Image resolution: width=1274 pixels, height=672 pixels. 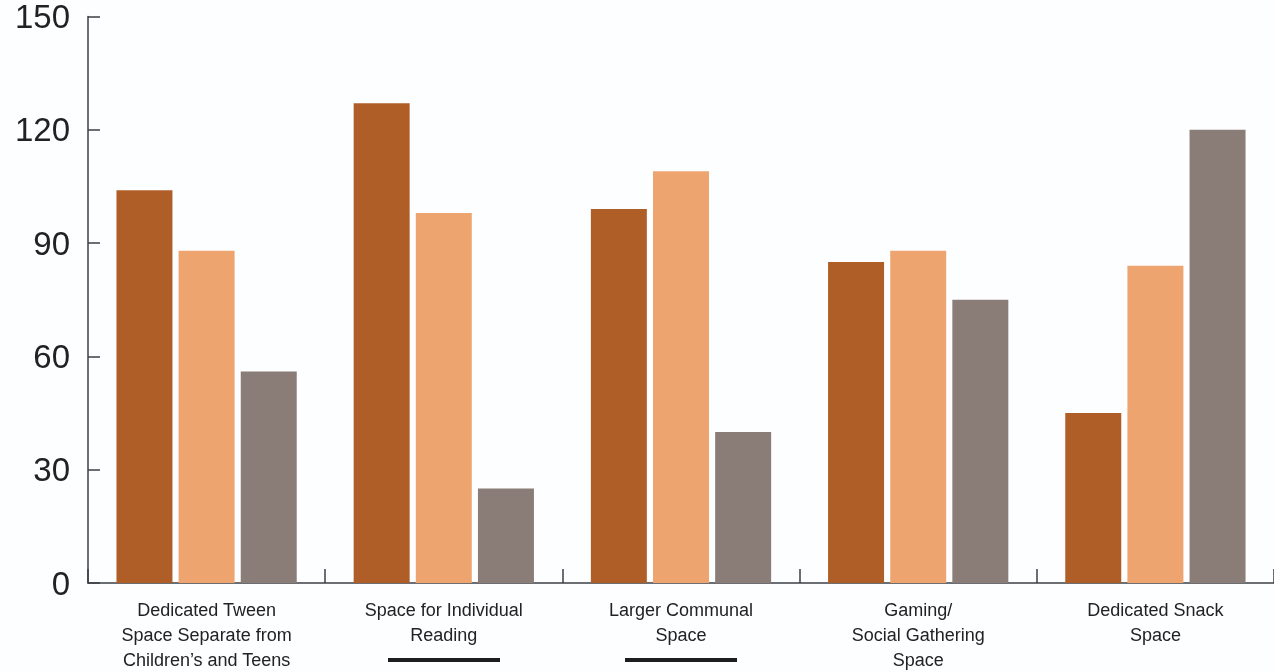 I want to click on y-tick-label: 30, so click(x=51, y=470).